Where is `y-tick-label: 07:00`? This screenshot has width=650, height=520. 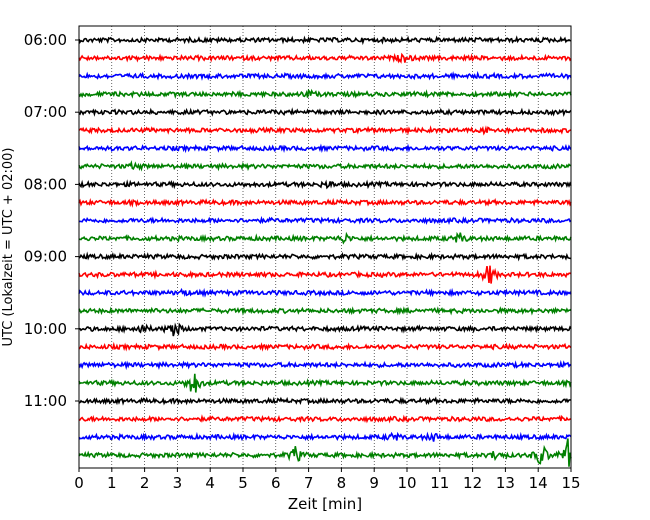 y-tick-label: 07:00 is located at coordinates (45, 112).